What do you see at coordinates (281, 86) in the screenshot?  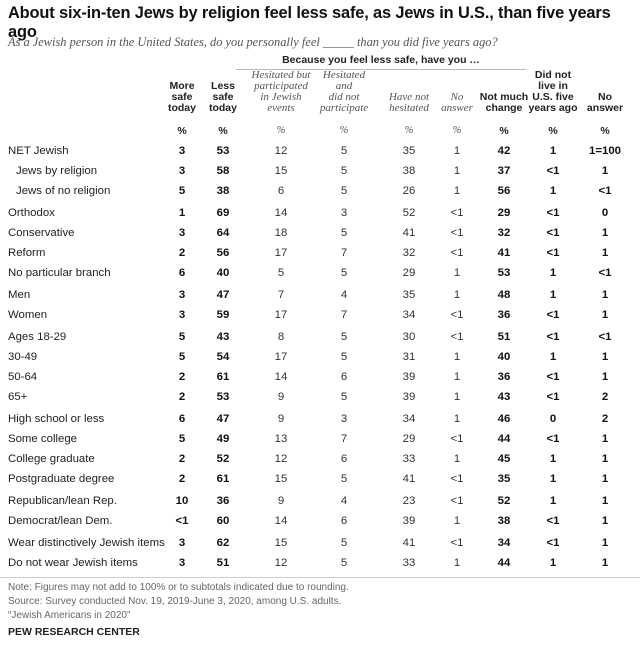 I see `column-header-line: participated` at bounding box center [281, 86].